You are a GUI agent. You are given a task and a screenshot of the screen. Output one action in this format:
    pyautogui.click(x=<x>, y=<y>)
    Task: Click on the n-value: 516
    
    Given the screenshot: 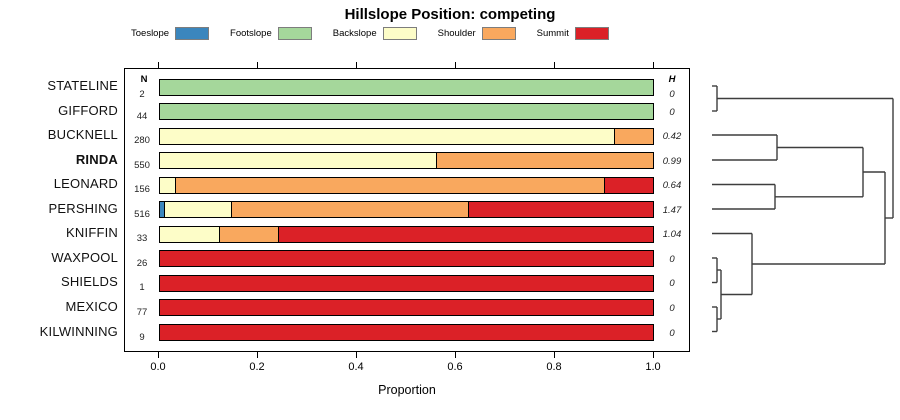 What is the action you would take?
    pyautogui.click(x=142, y=214)
    